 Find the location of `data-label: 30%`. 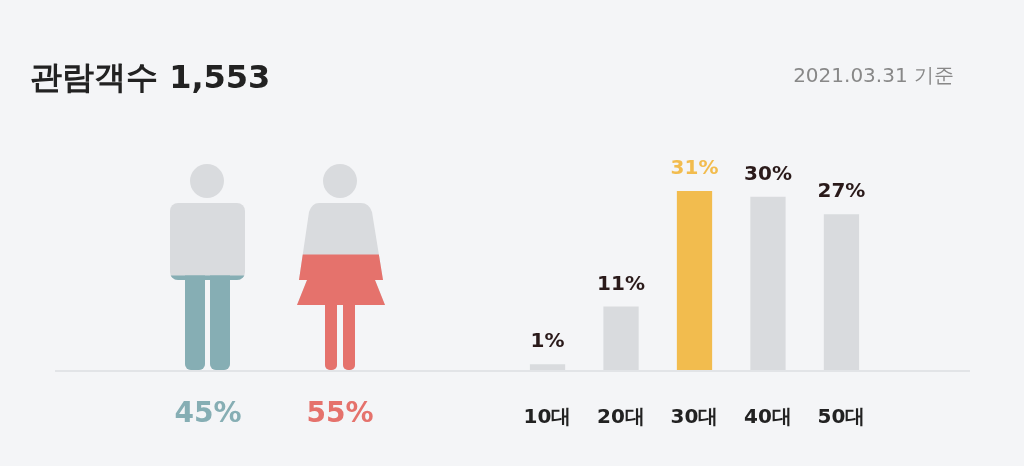

data-label: 30% is located at coordinates (768, 173).